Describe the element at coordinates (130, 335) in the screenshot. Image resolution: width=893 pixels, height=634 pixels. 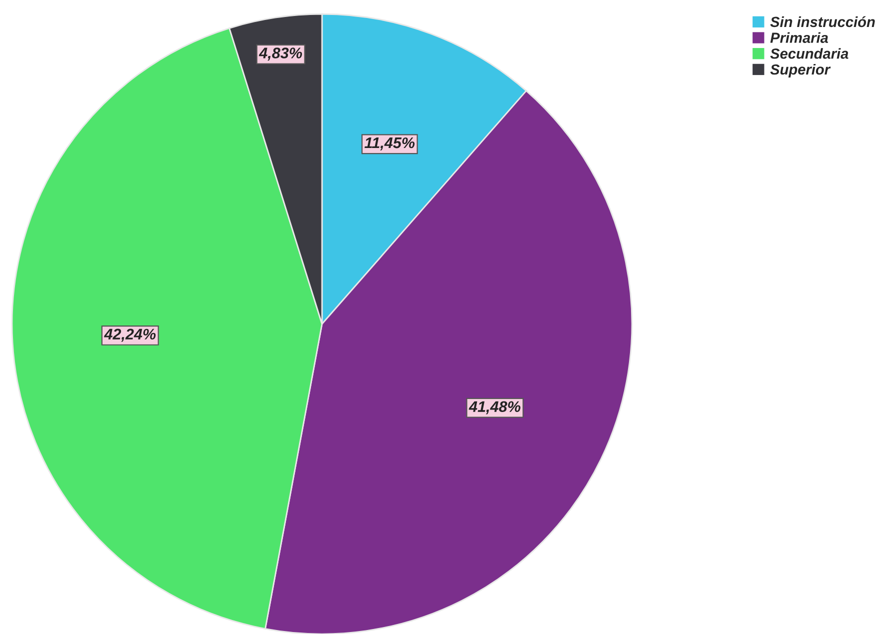
I see `data-label: 42,24%` at that location.